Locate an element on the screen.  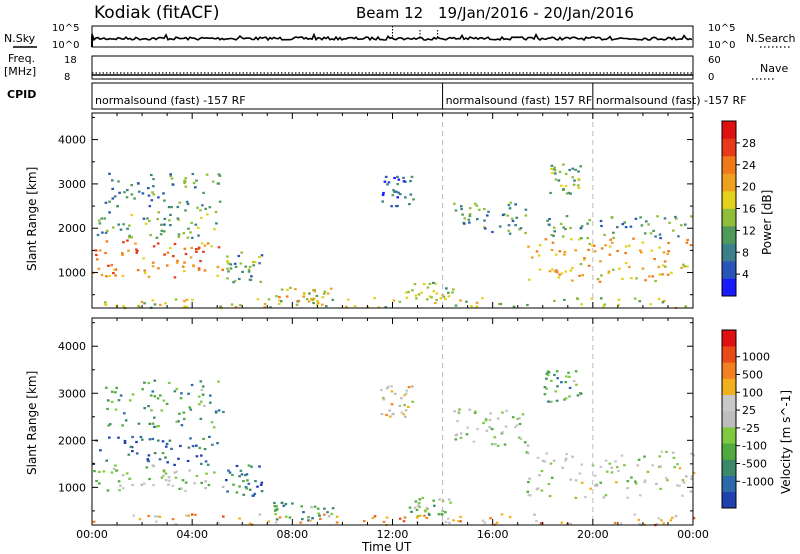
time-tick-label: 20:00 is located at coordinates (593, 534).